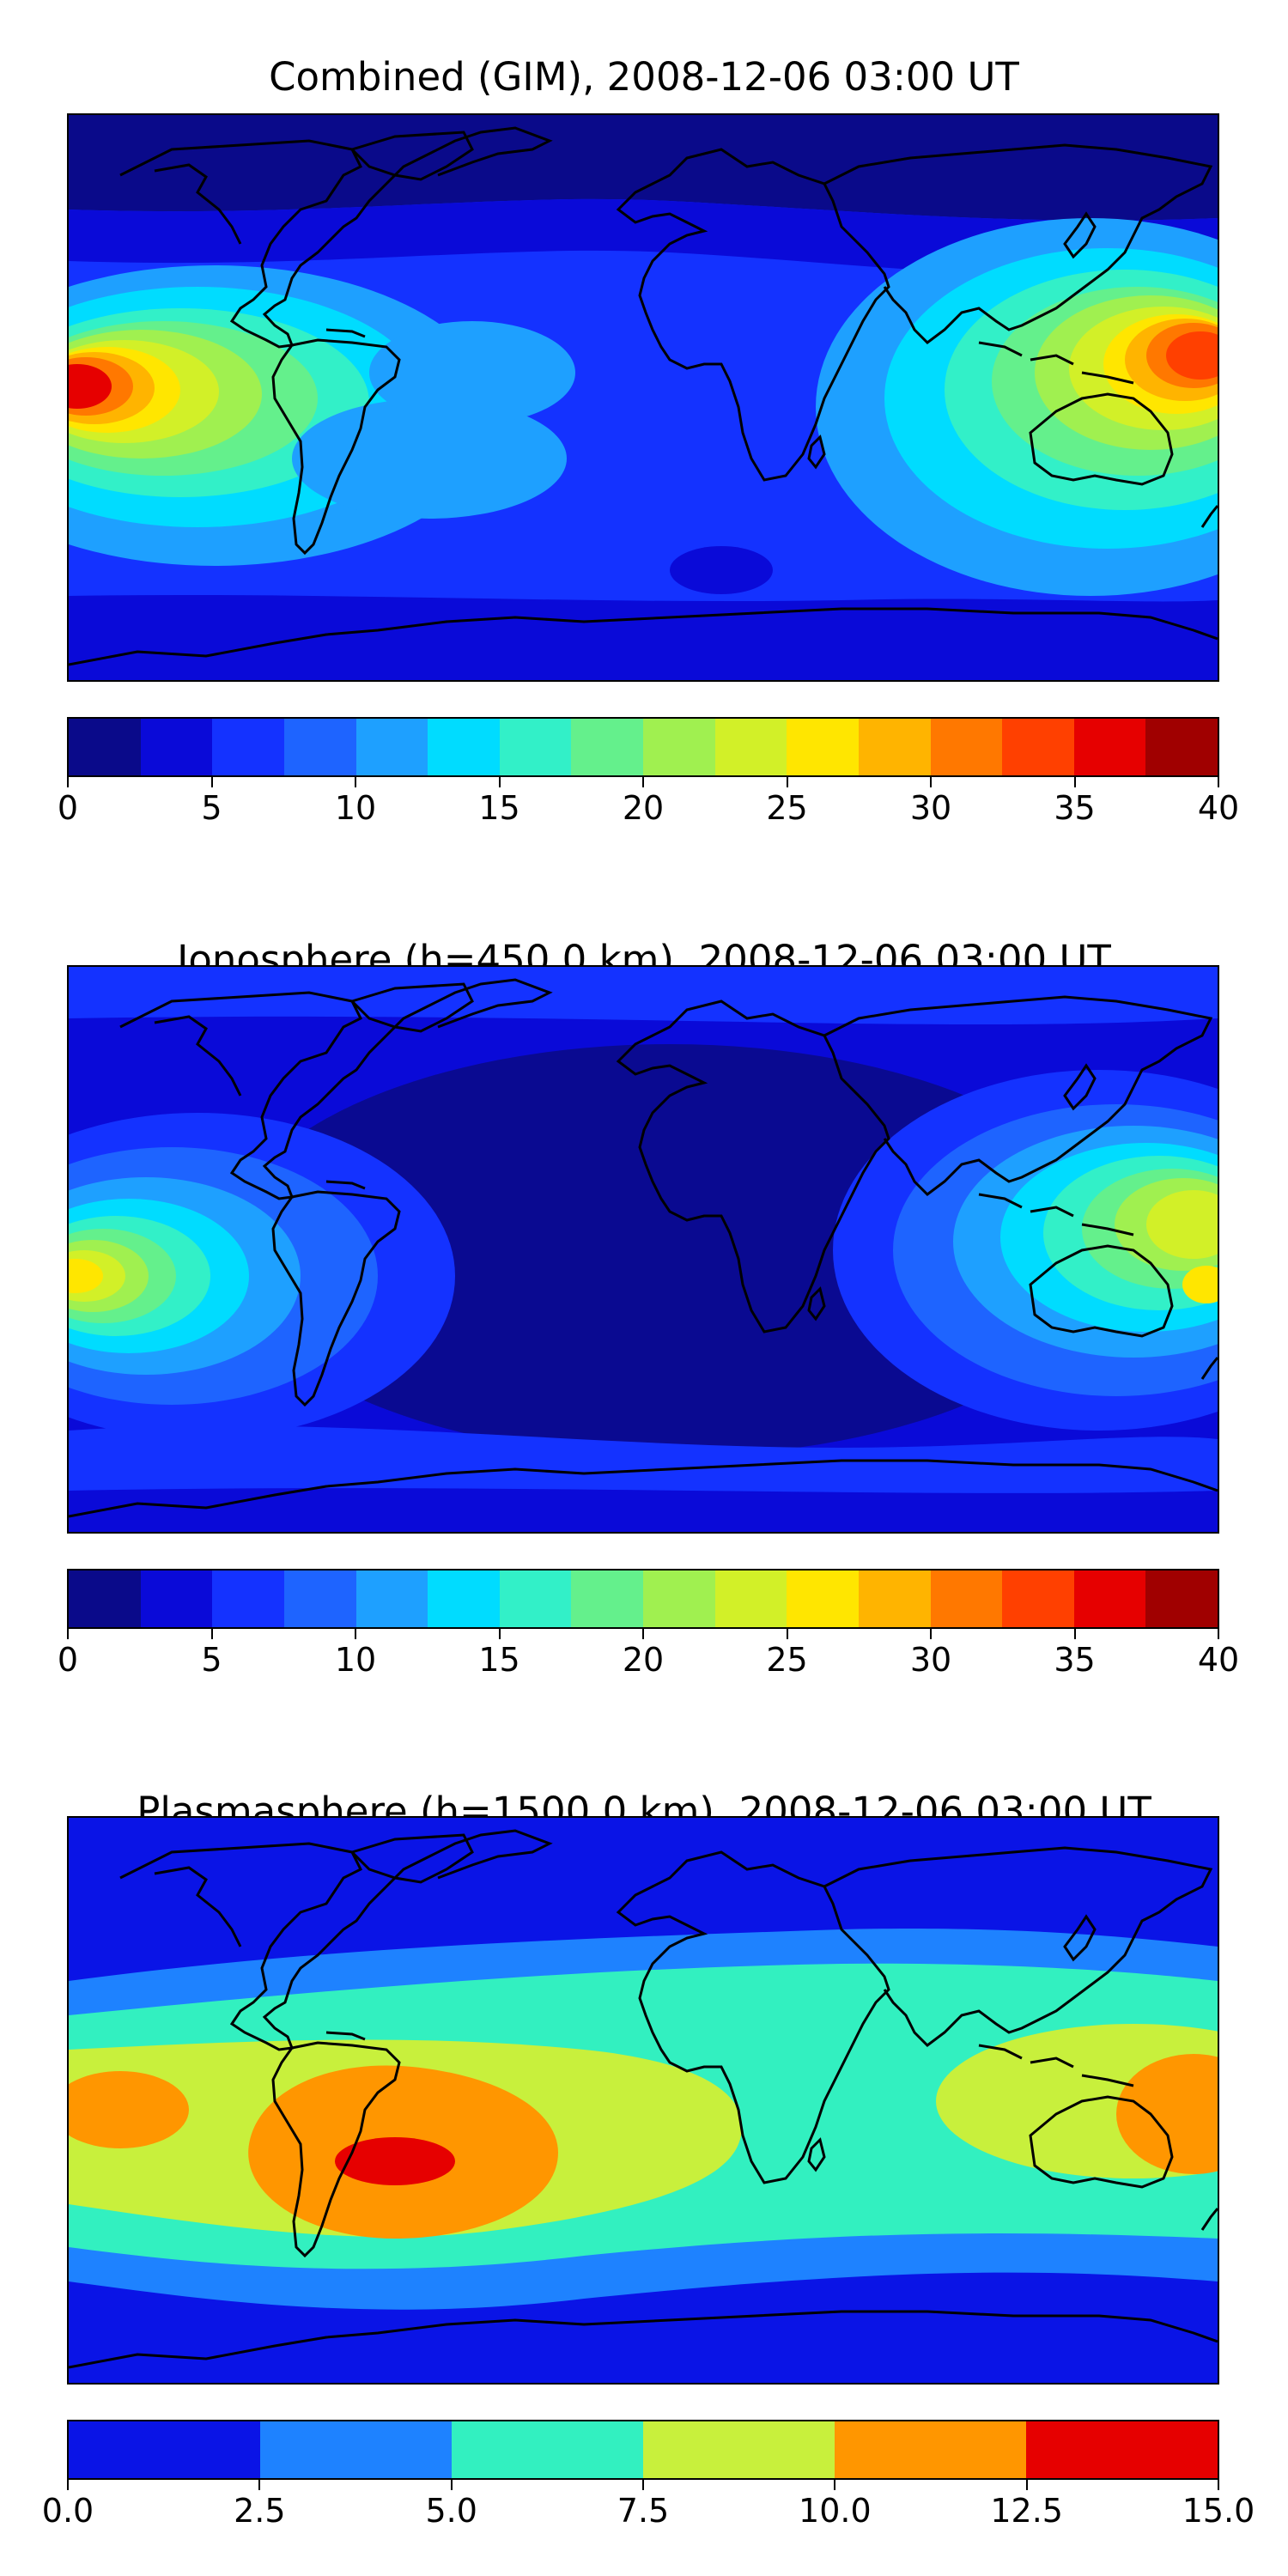  Describe the element at coordinates (835, 2511) in the screenshot. I see `colorbar-tick-label: 10.0` at that location.